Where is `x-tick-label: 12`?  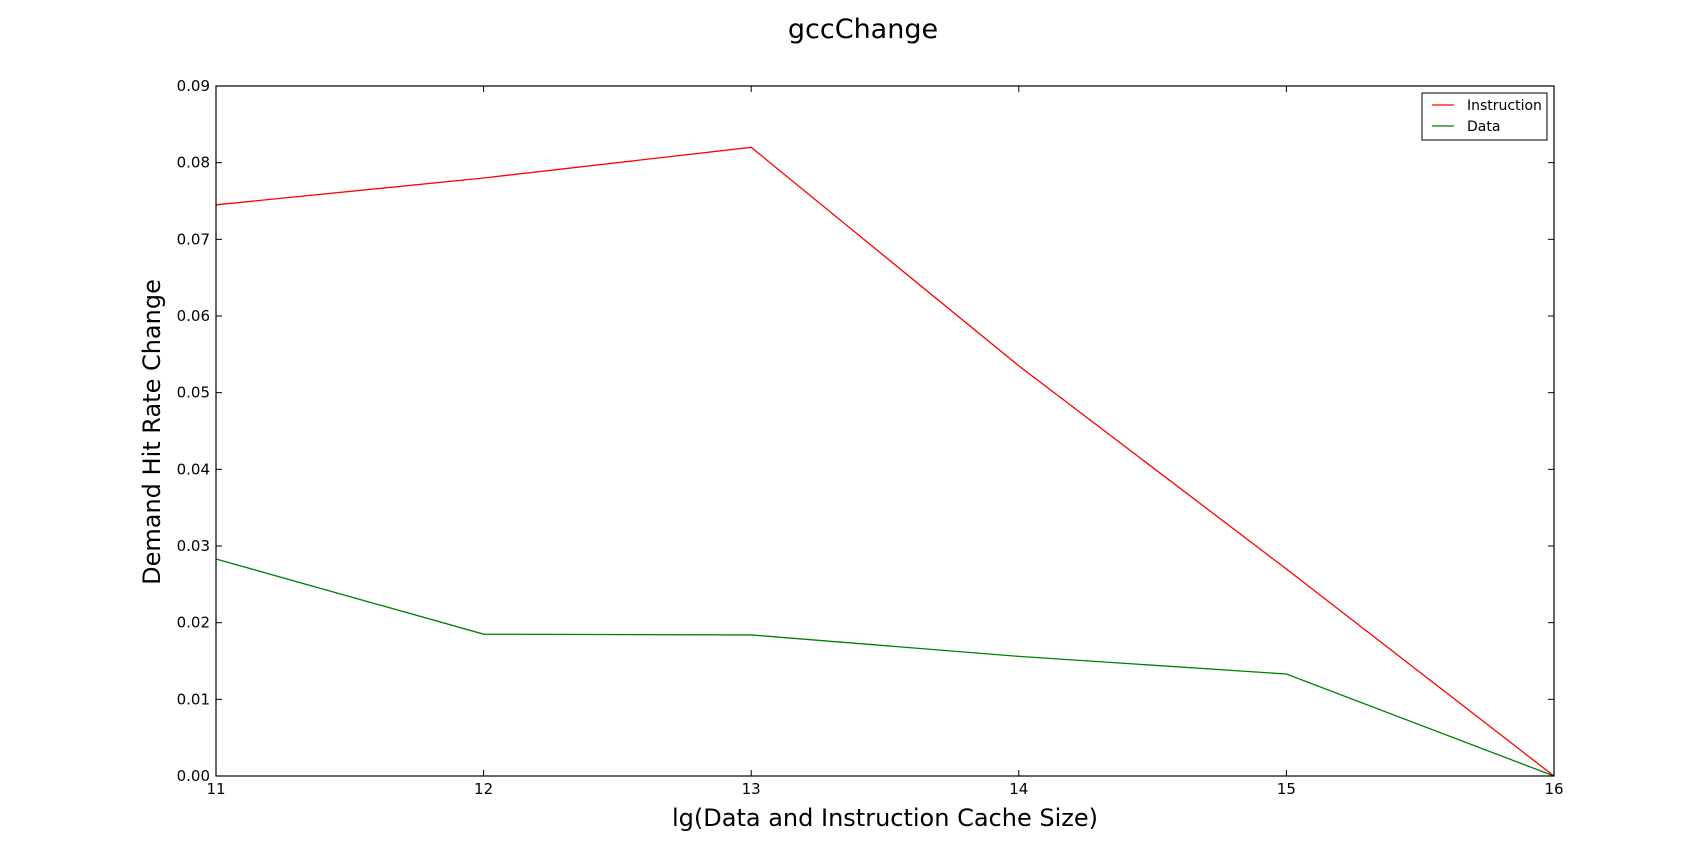
x-tick-label: 12 is located at coordinates (483, 789).